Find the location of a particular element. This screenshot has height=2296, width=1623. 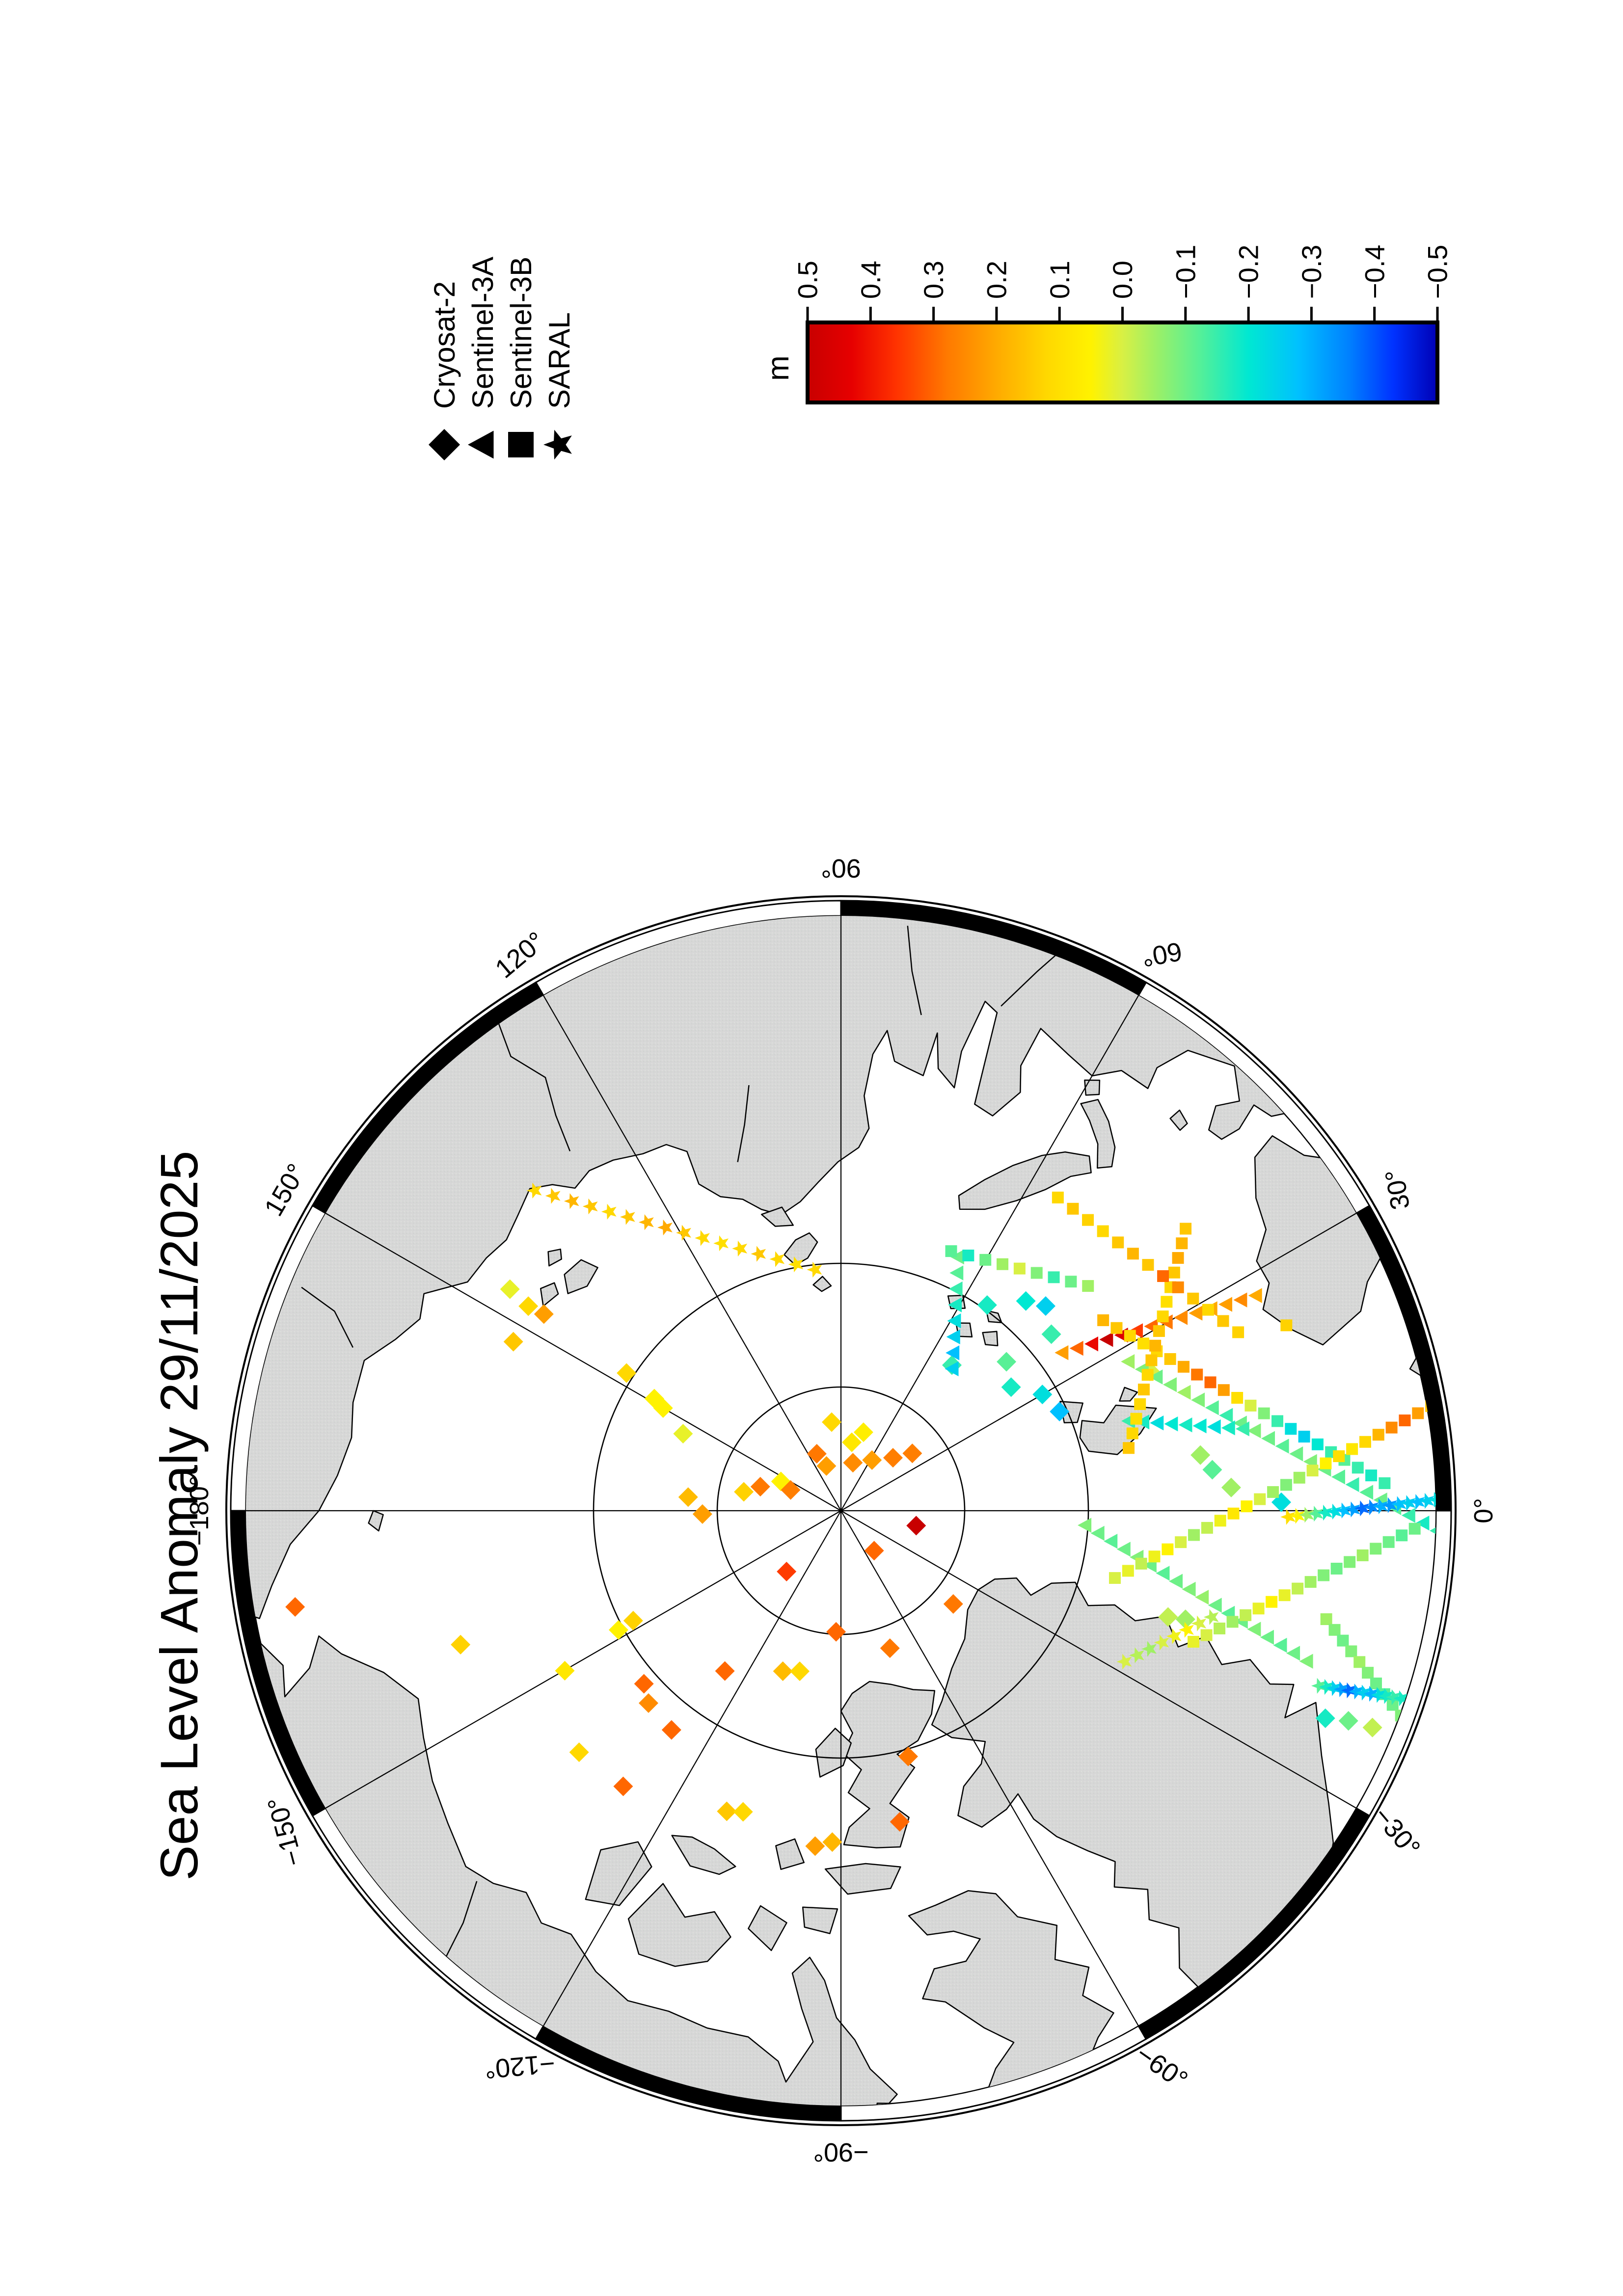

land-prince-of-wales is located at coordinates (767, 1928).